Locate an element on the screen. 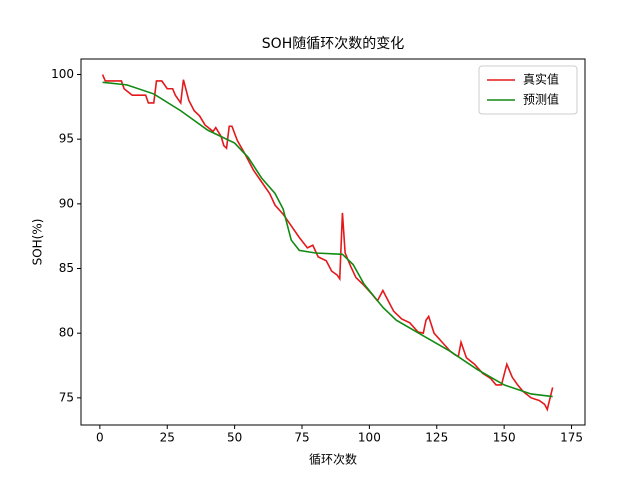 The width and height of the screenshot is (640, 480). legend-label: 真实值 is located at coordinates (541, 79).